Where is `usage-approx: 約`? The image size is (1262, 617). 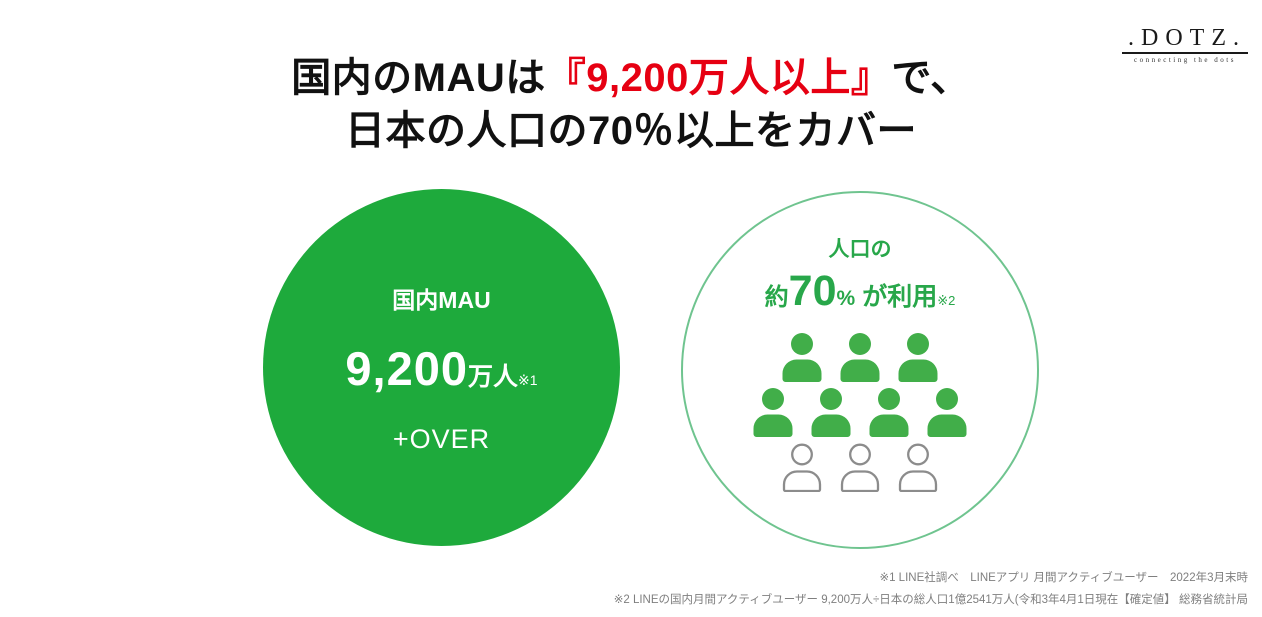 usage-approx: 約 is located at coordinates (776, 297).